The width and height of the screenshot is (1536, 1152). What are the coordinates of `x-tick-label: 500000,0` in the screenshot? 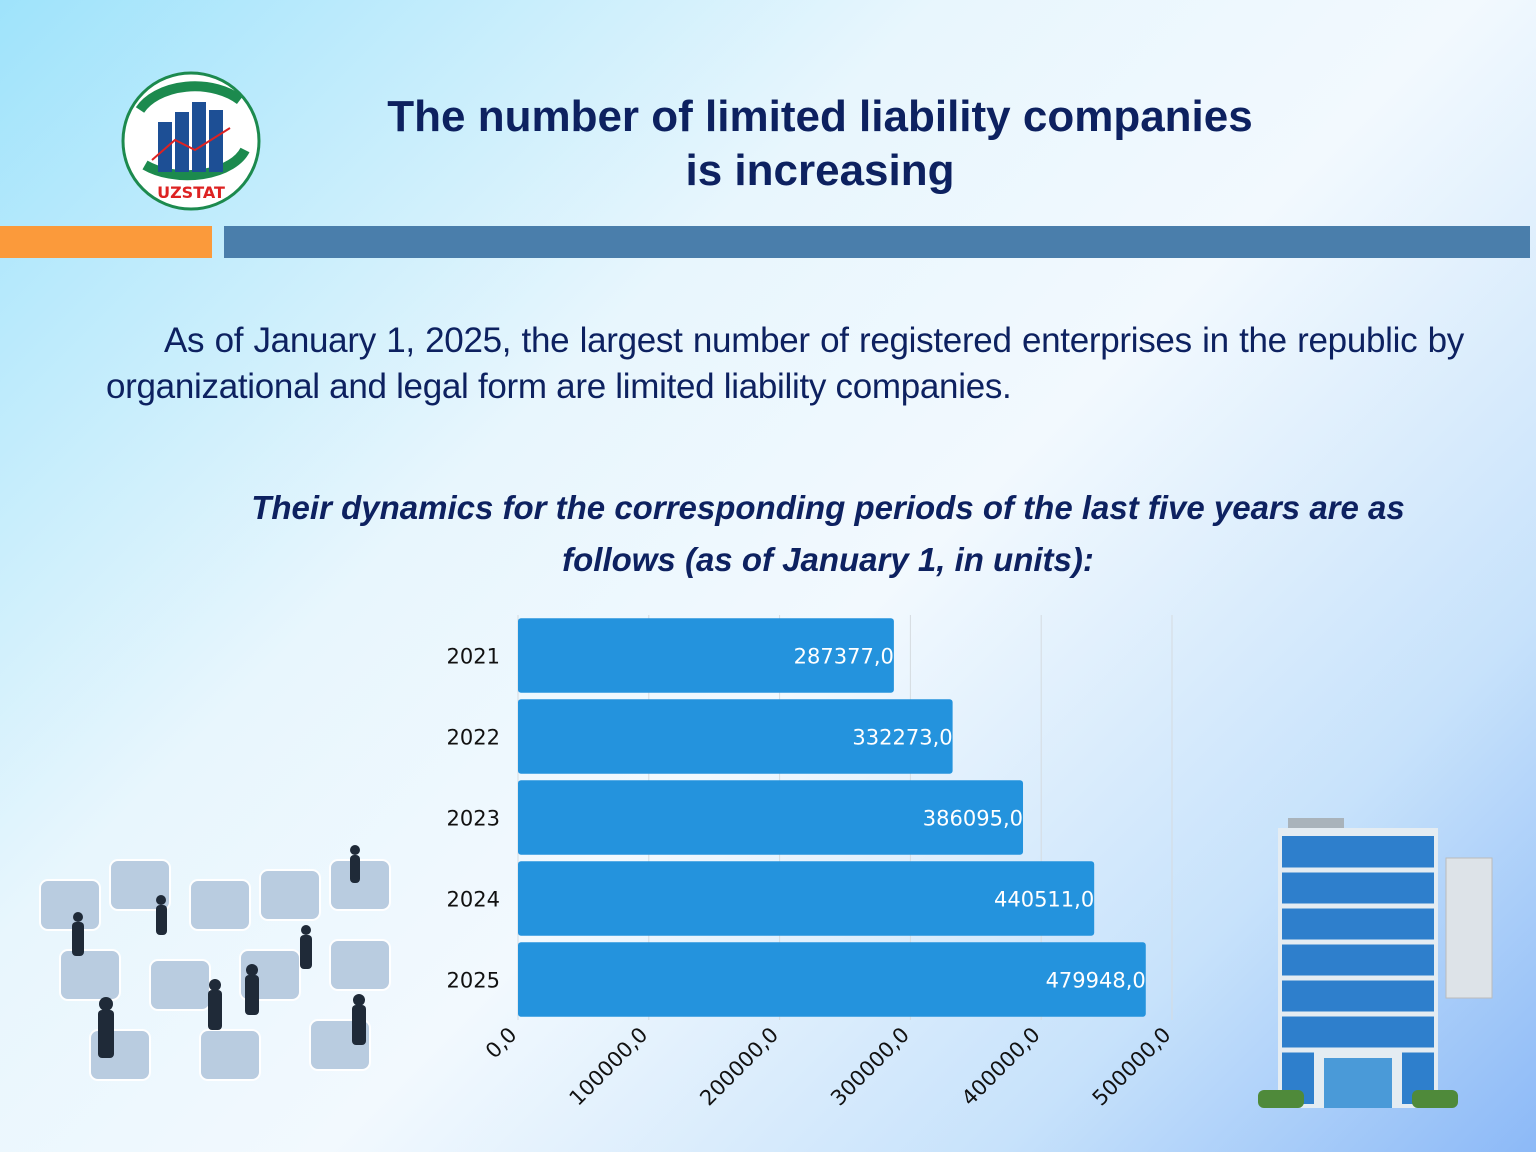 It's located at (1132, 1067).